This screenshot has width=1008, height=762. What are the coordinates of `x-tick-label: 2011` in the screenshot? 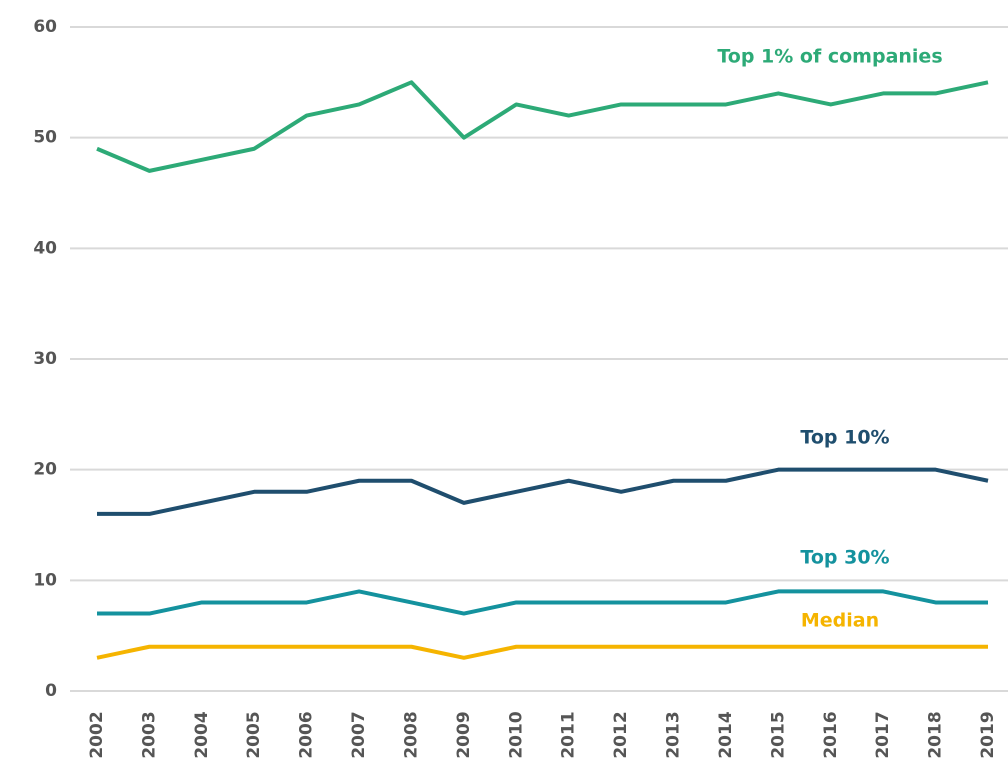 It's located at (569, 734).